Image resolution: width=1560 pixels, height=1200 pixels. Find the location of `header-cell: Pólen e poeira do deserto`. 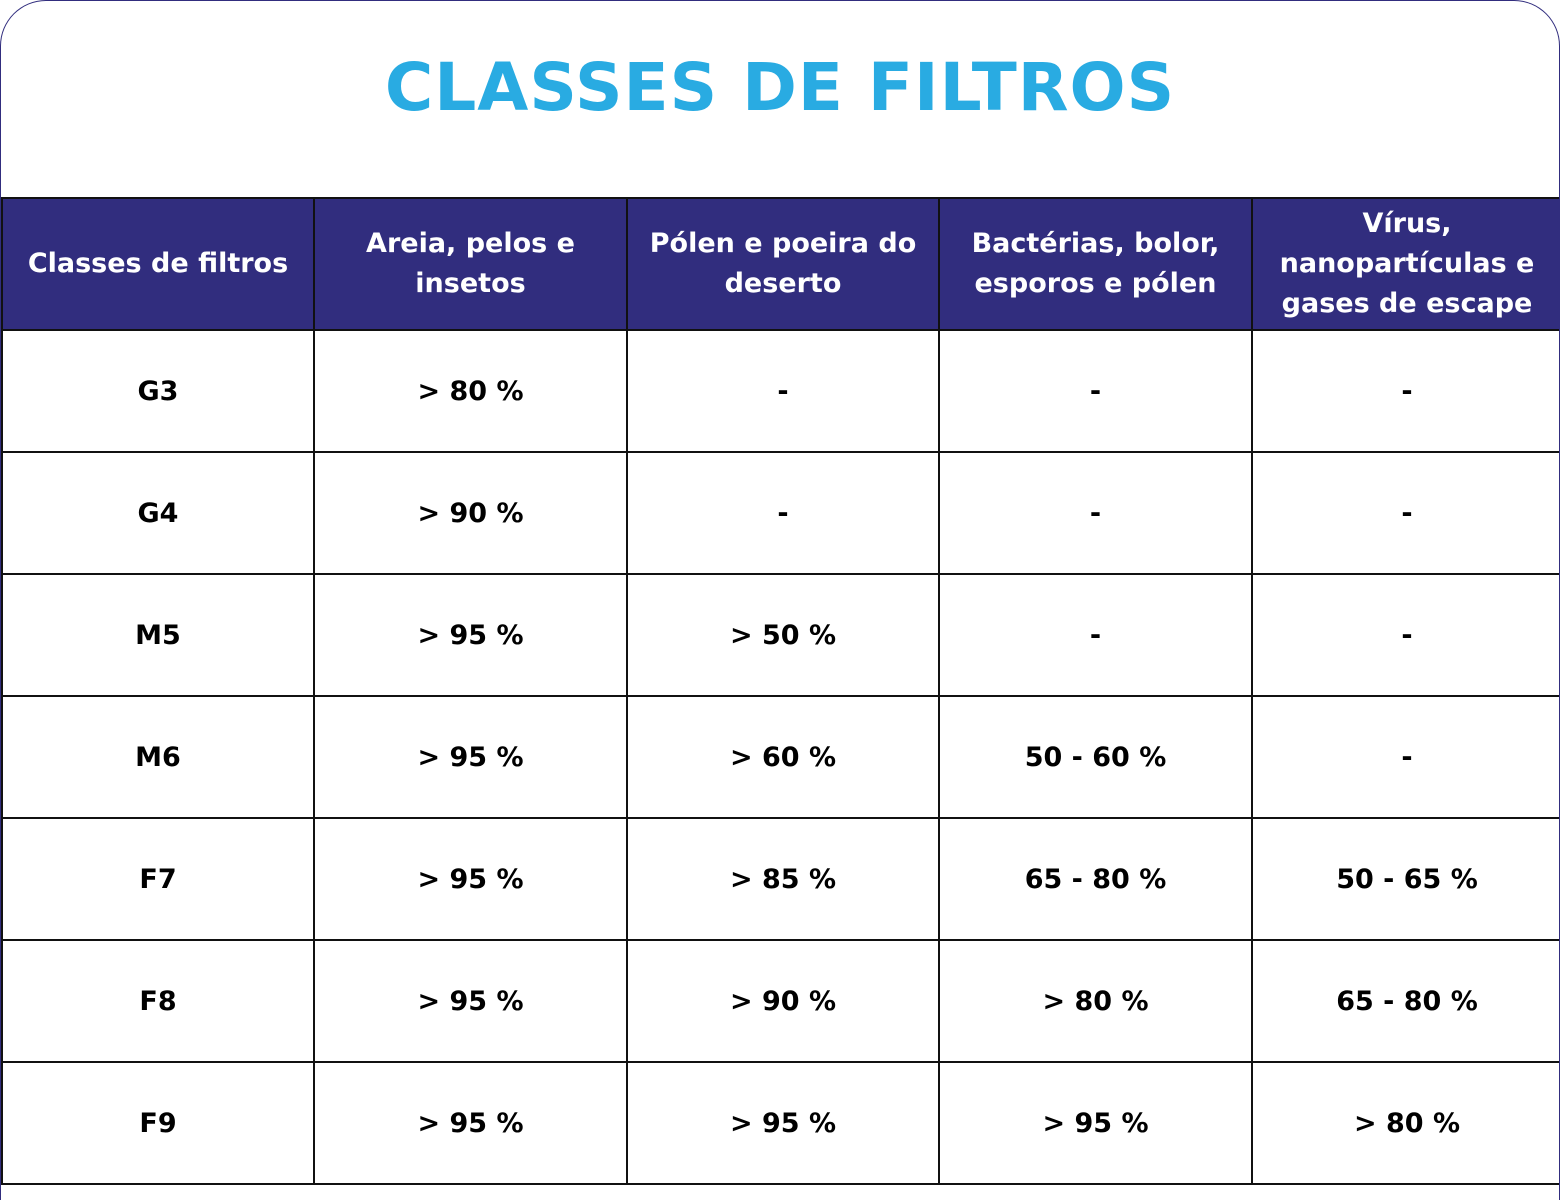

header-cell: Pólen e poeira do deserto is located at coordinates (783, 264).